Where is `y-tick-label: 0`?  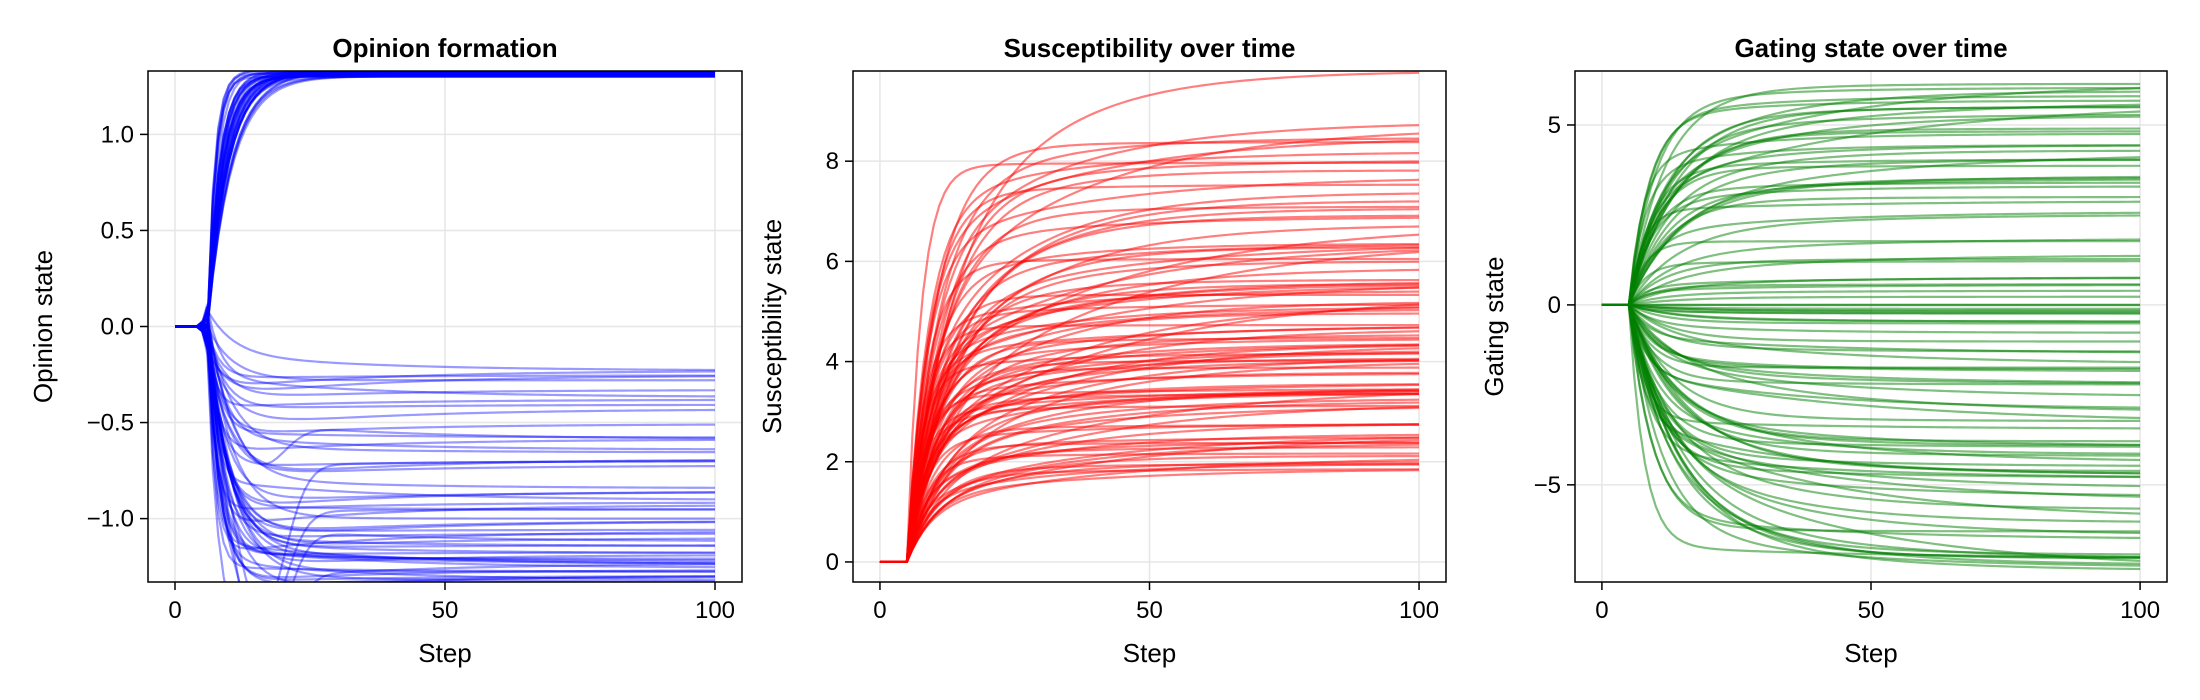
y-tick-label: 0 is located at coordinates (1554, 305).